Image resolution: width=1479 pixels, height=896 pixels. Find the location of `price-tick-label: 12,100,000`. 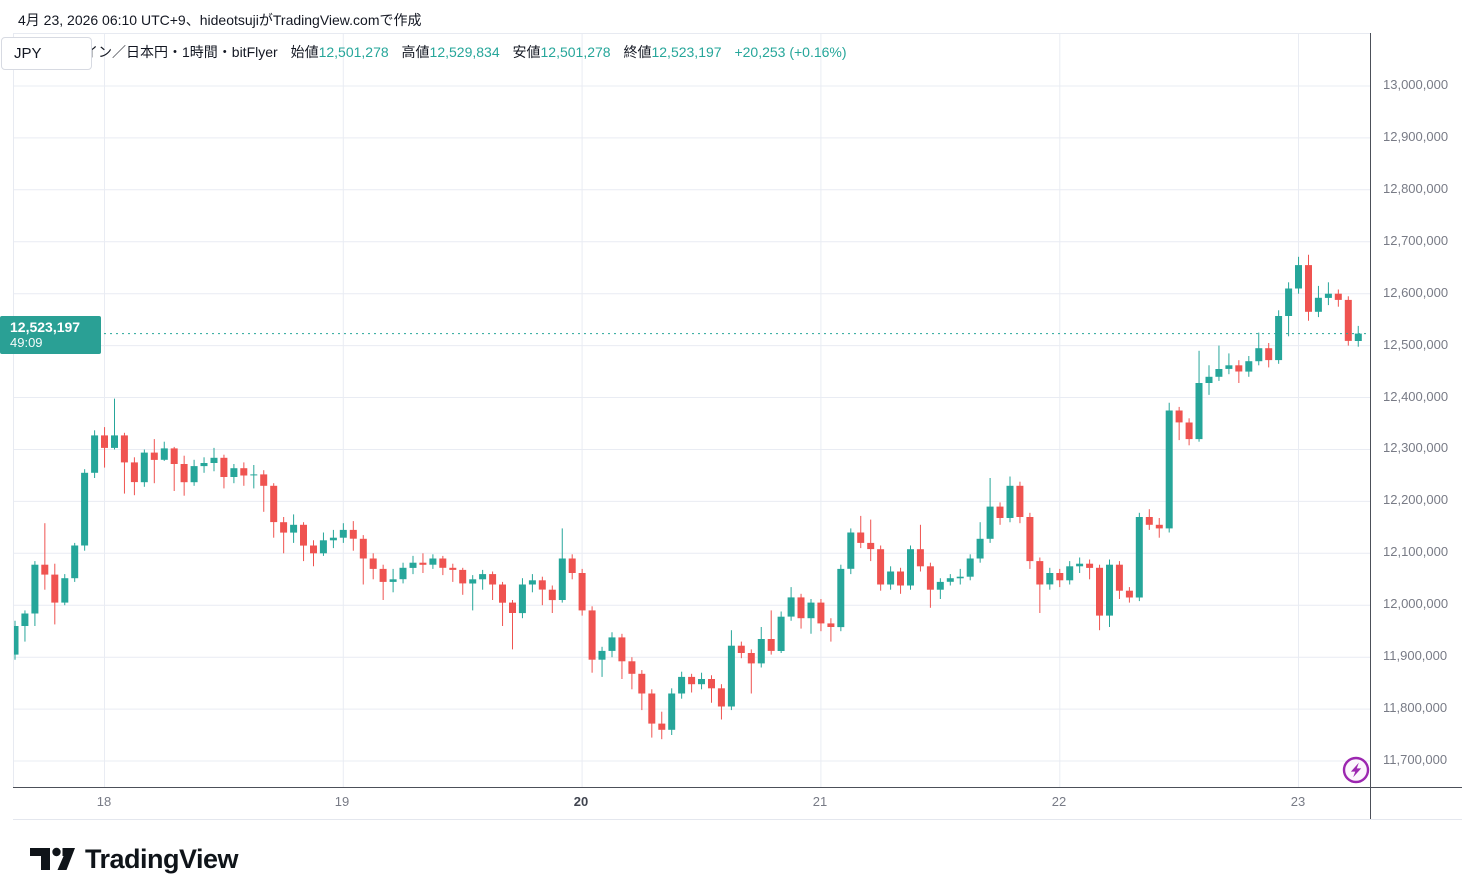

price-tick-label: 12,100,000 is located at coordinates (1416, 551).